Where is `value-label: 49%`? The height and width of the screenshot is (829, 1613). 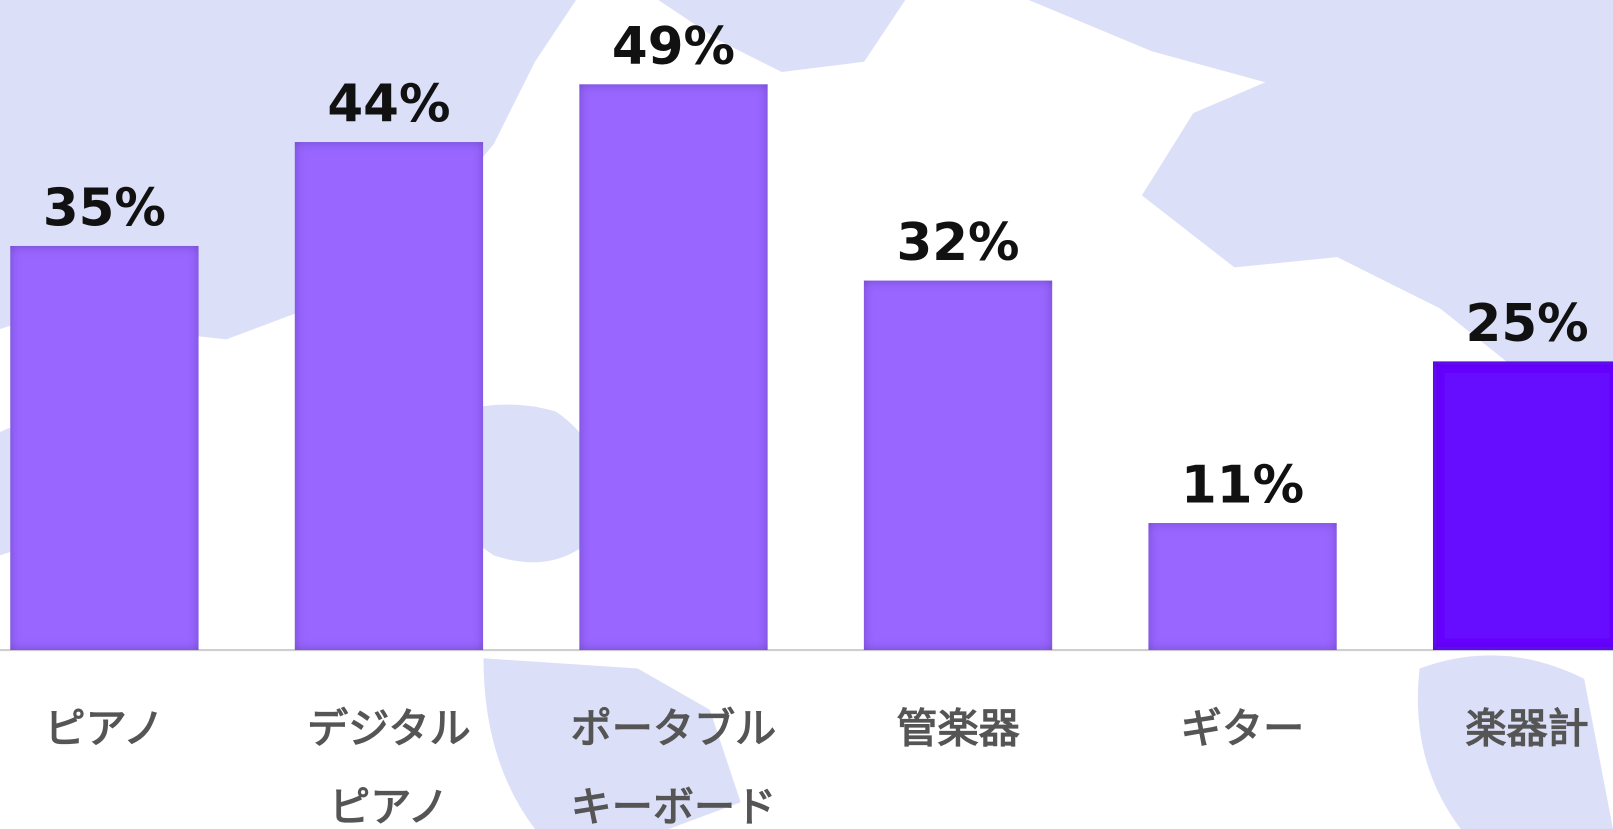
value-label: 49% is located at coordinates (673, 47).